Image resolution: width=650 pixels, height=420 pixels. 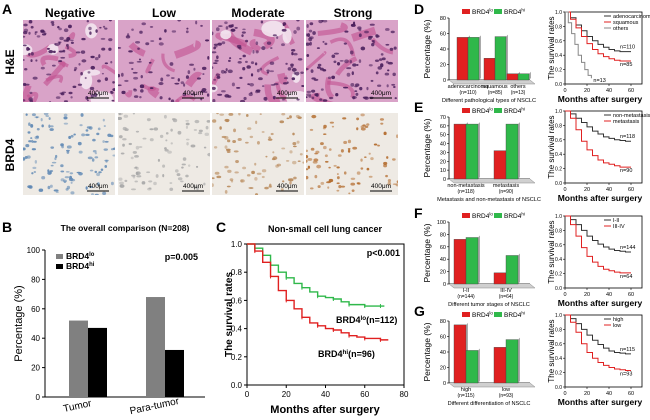 What do you see at coordinates (626, 277) in the screenshot?
I see `chart-F-km-n-label: n=64` at bounding box center [626, 277].